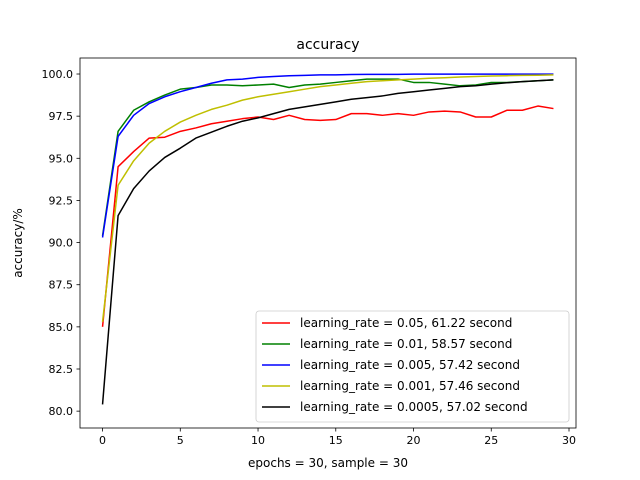 This screenshot has width=640, height=480. Describe the element at coordinates (61, 369) in the screenshot. I see `y-tick-label: 82.5` at that location.